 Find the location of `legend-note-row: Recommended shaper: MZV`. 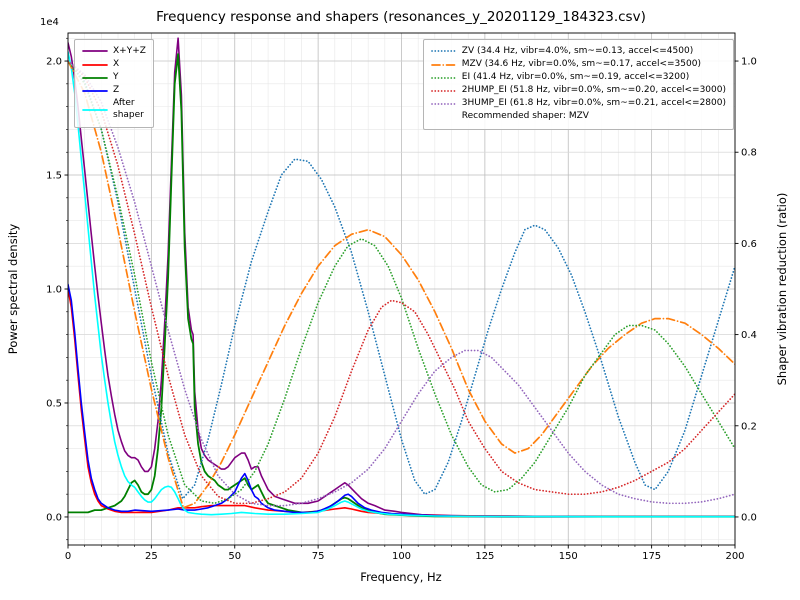

legend-note-row: Recommended shaper: MZV is located at coordinates (578, 117).